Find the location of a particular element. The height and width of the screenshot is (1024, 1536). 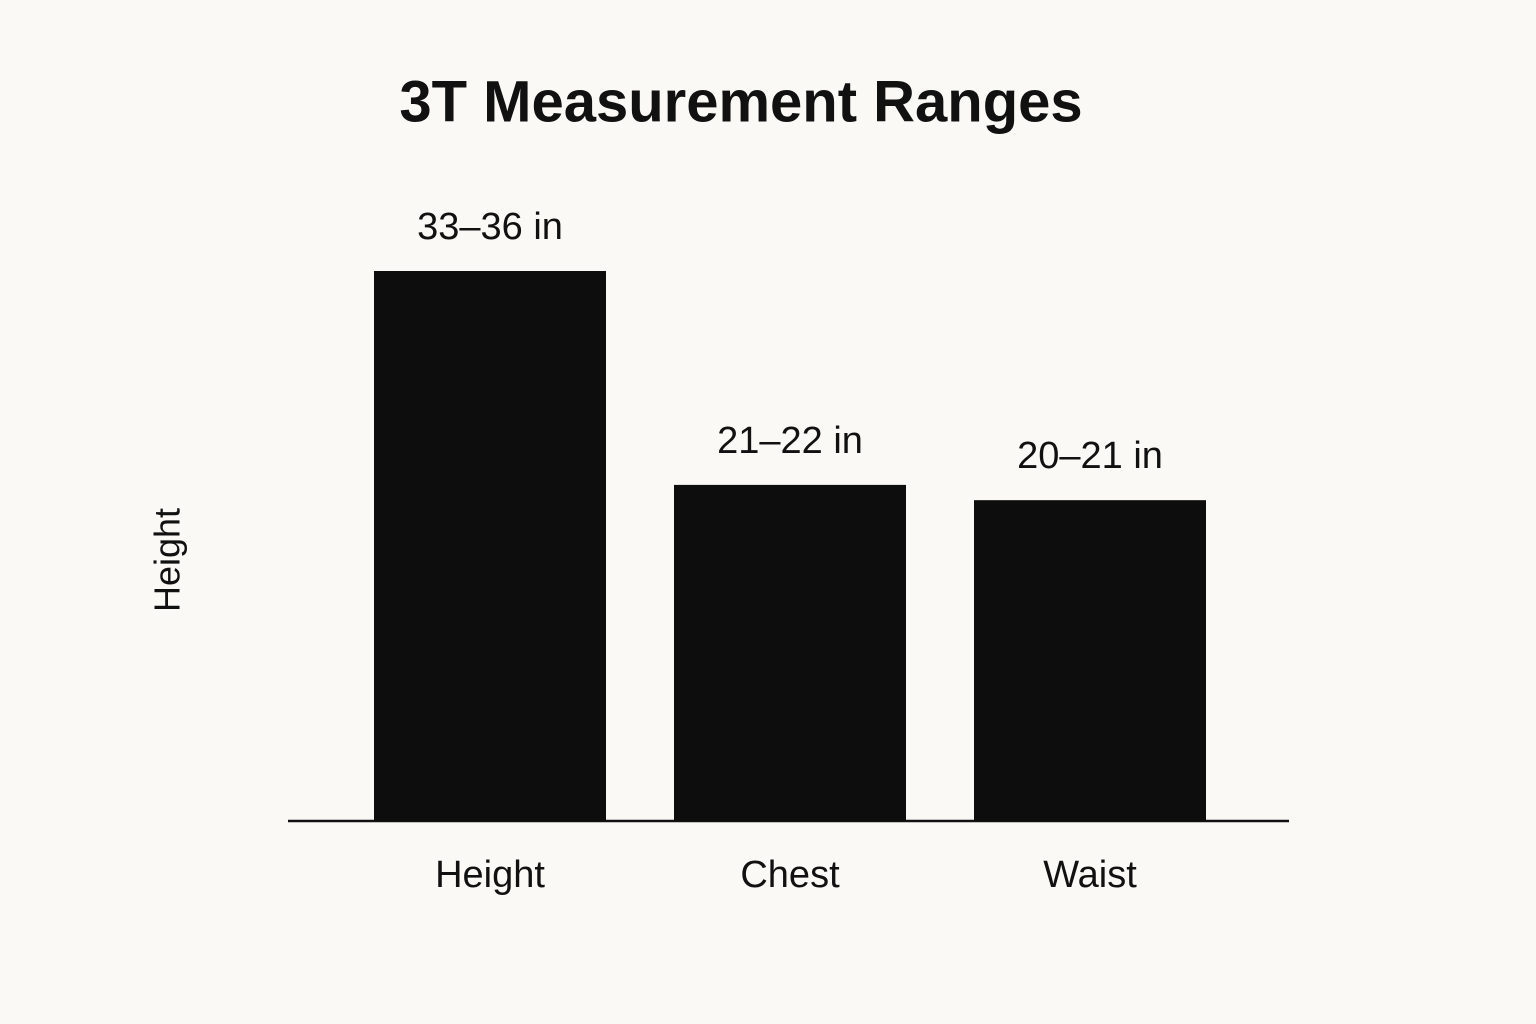

value-label: 21–22 in is located at coordinates (790, 441).